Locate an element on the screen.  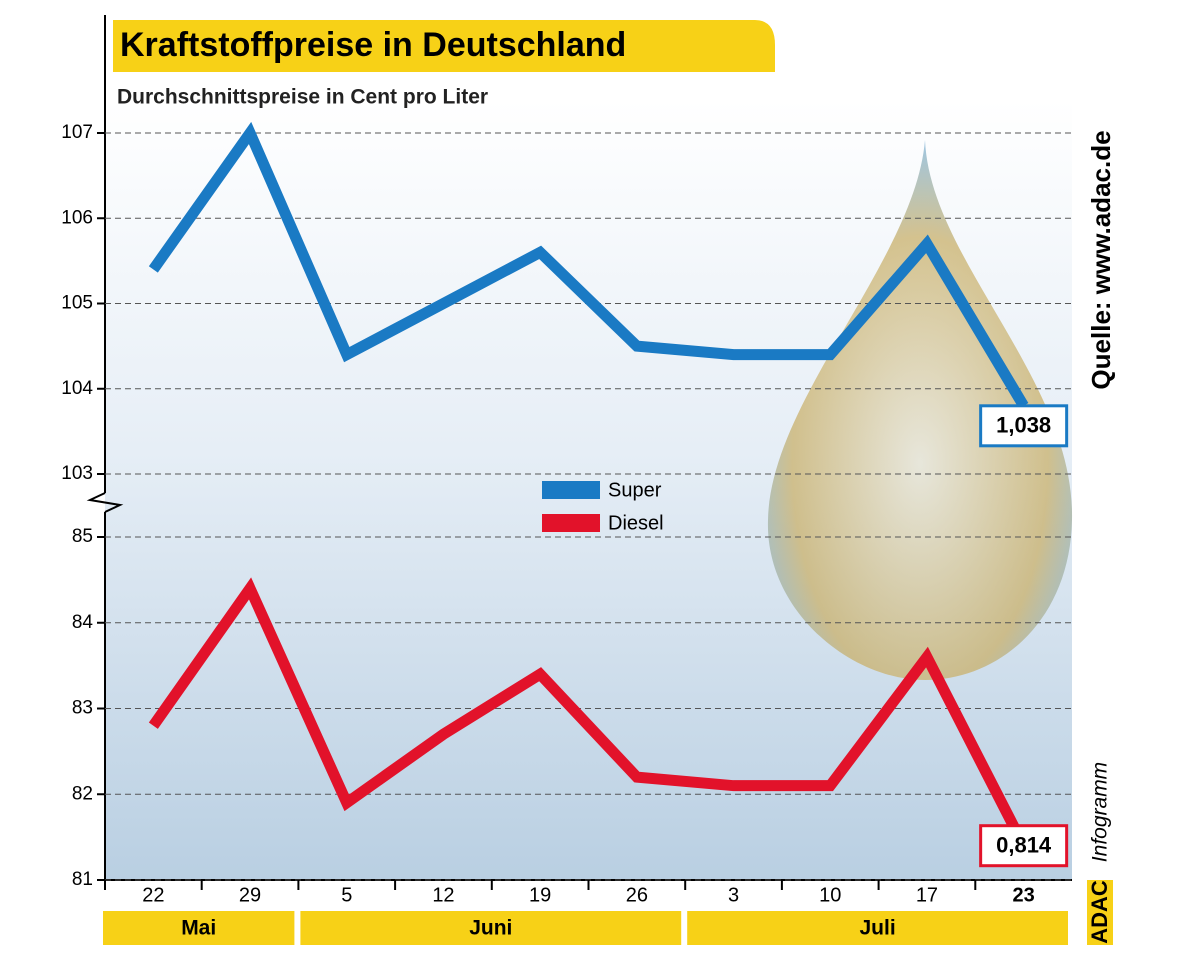
month-label: Mai is located at coordinates (198, 928).